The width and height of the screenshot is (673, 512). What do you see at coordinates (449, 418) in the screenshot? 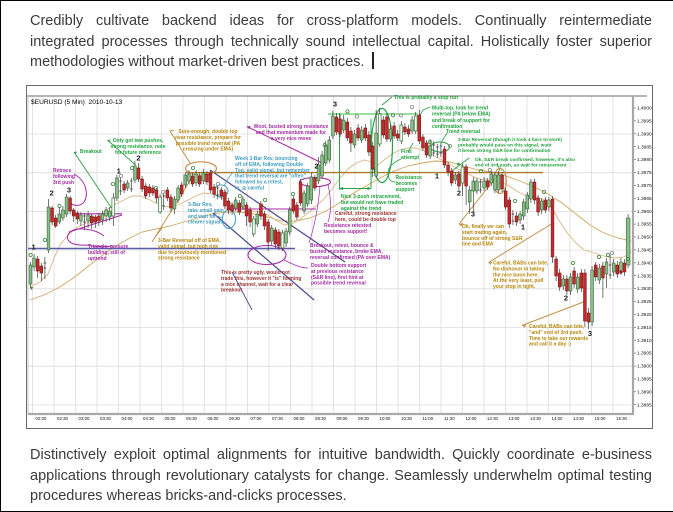
I see `svg-text: 11:30` at bounding box center [449, 418].